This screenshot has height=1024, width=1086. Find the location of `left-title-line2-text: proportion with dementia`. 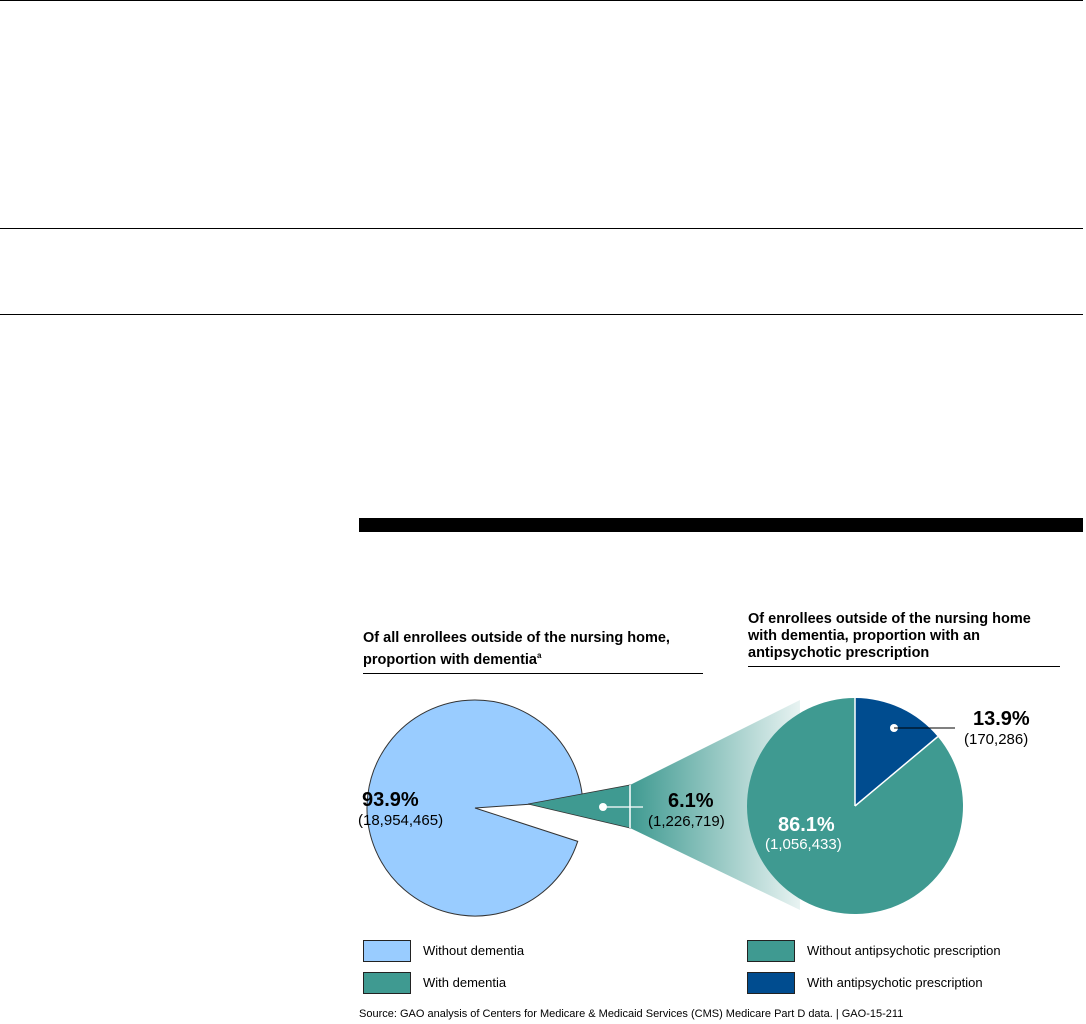

left-title-line2-text: proportion with dementia is located at coordinates (450, 659).